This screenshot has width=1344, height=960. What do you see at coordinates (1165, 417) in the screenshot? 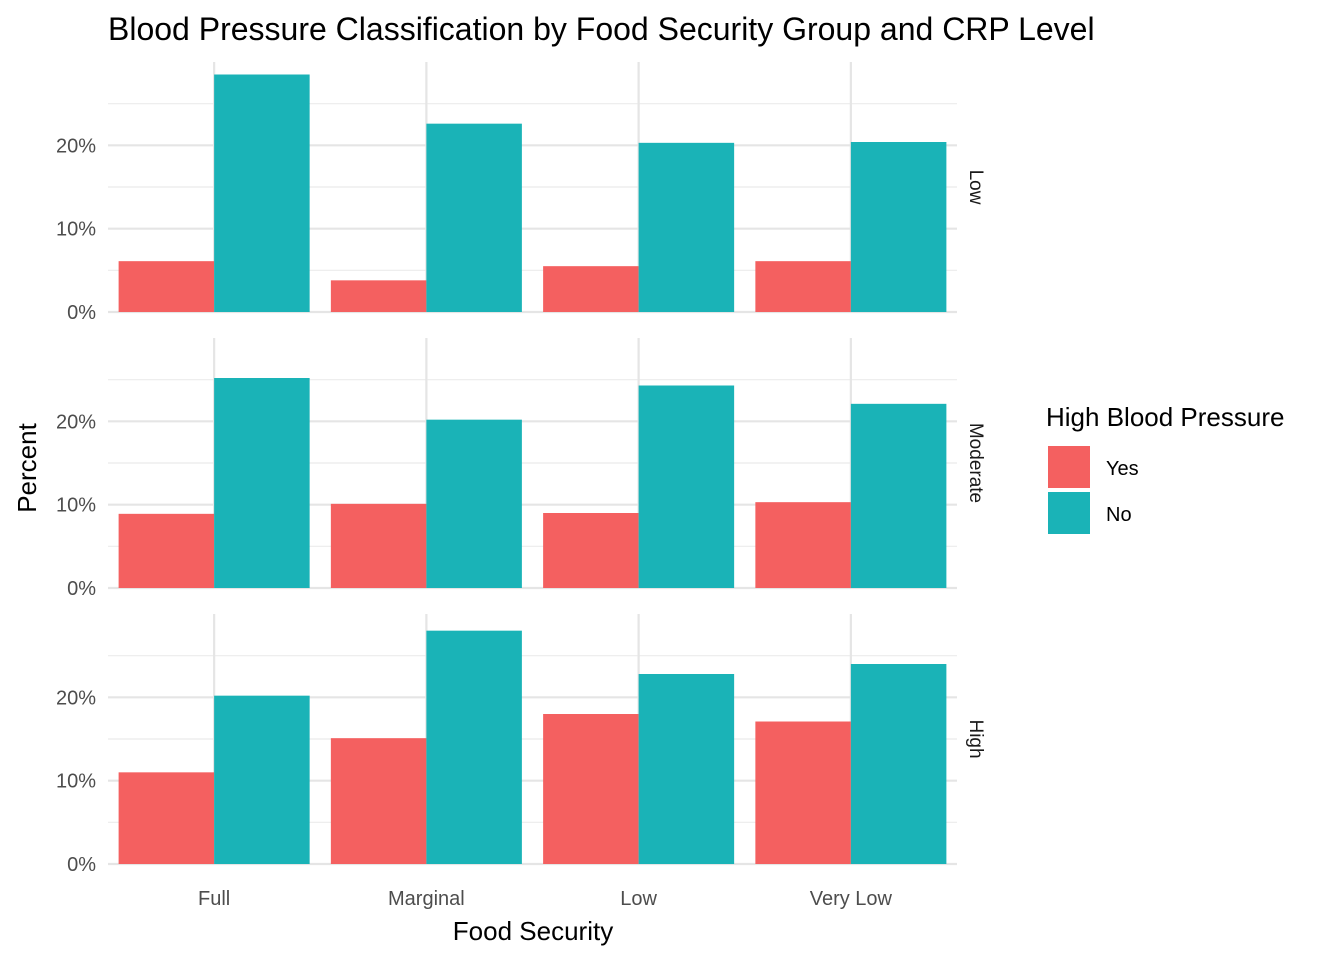
I see `legend-title: High Blood Pressure` at bounding box center [1165, 417].